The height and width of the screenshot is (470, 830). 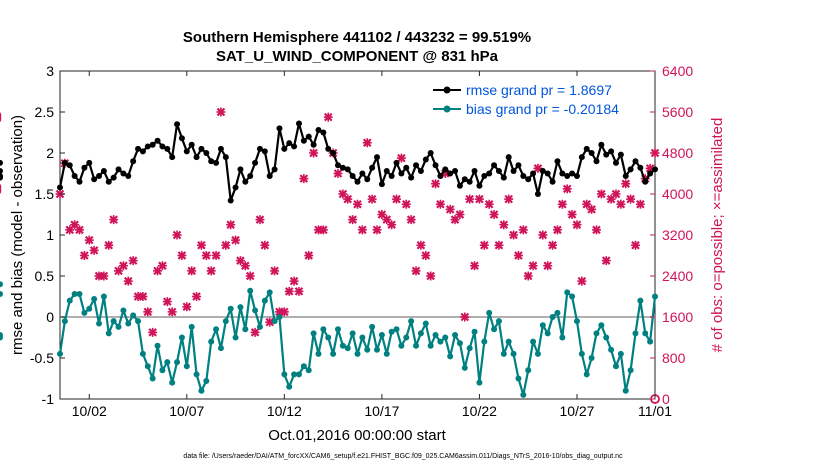 I want to click on legend-bias-label: bias grand pr = -0.20184, so click(x=542, y=109).